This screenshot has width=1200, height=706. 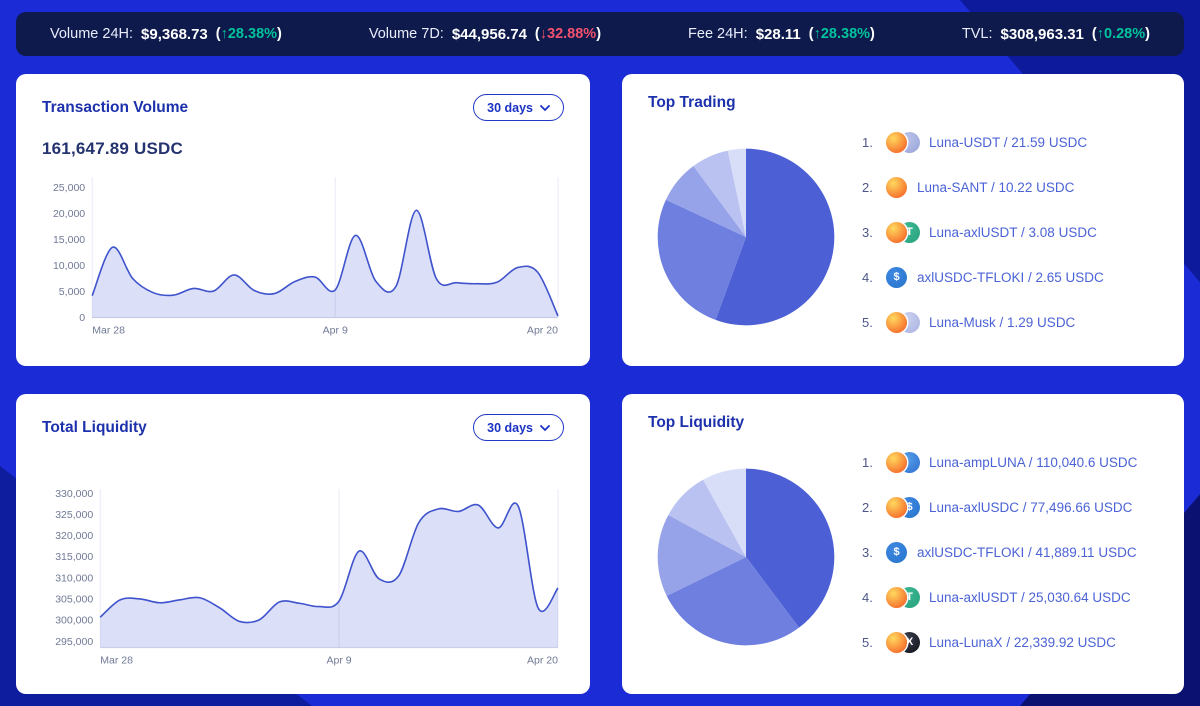 I want to click on svg-text: Apr 9, so click(x=338, y=661).